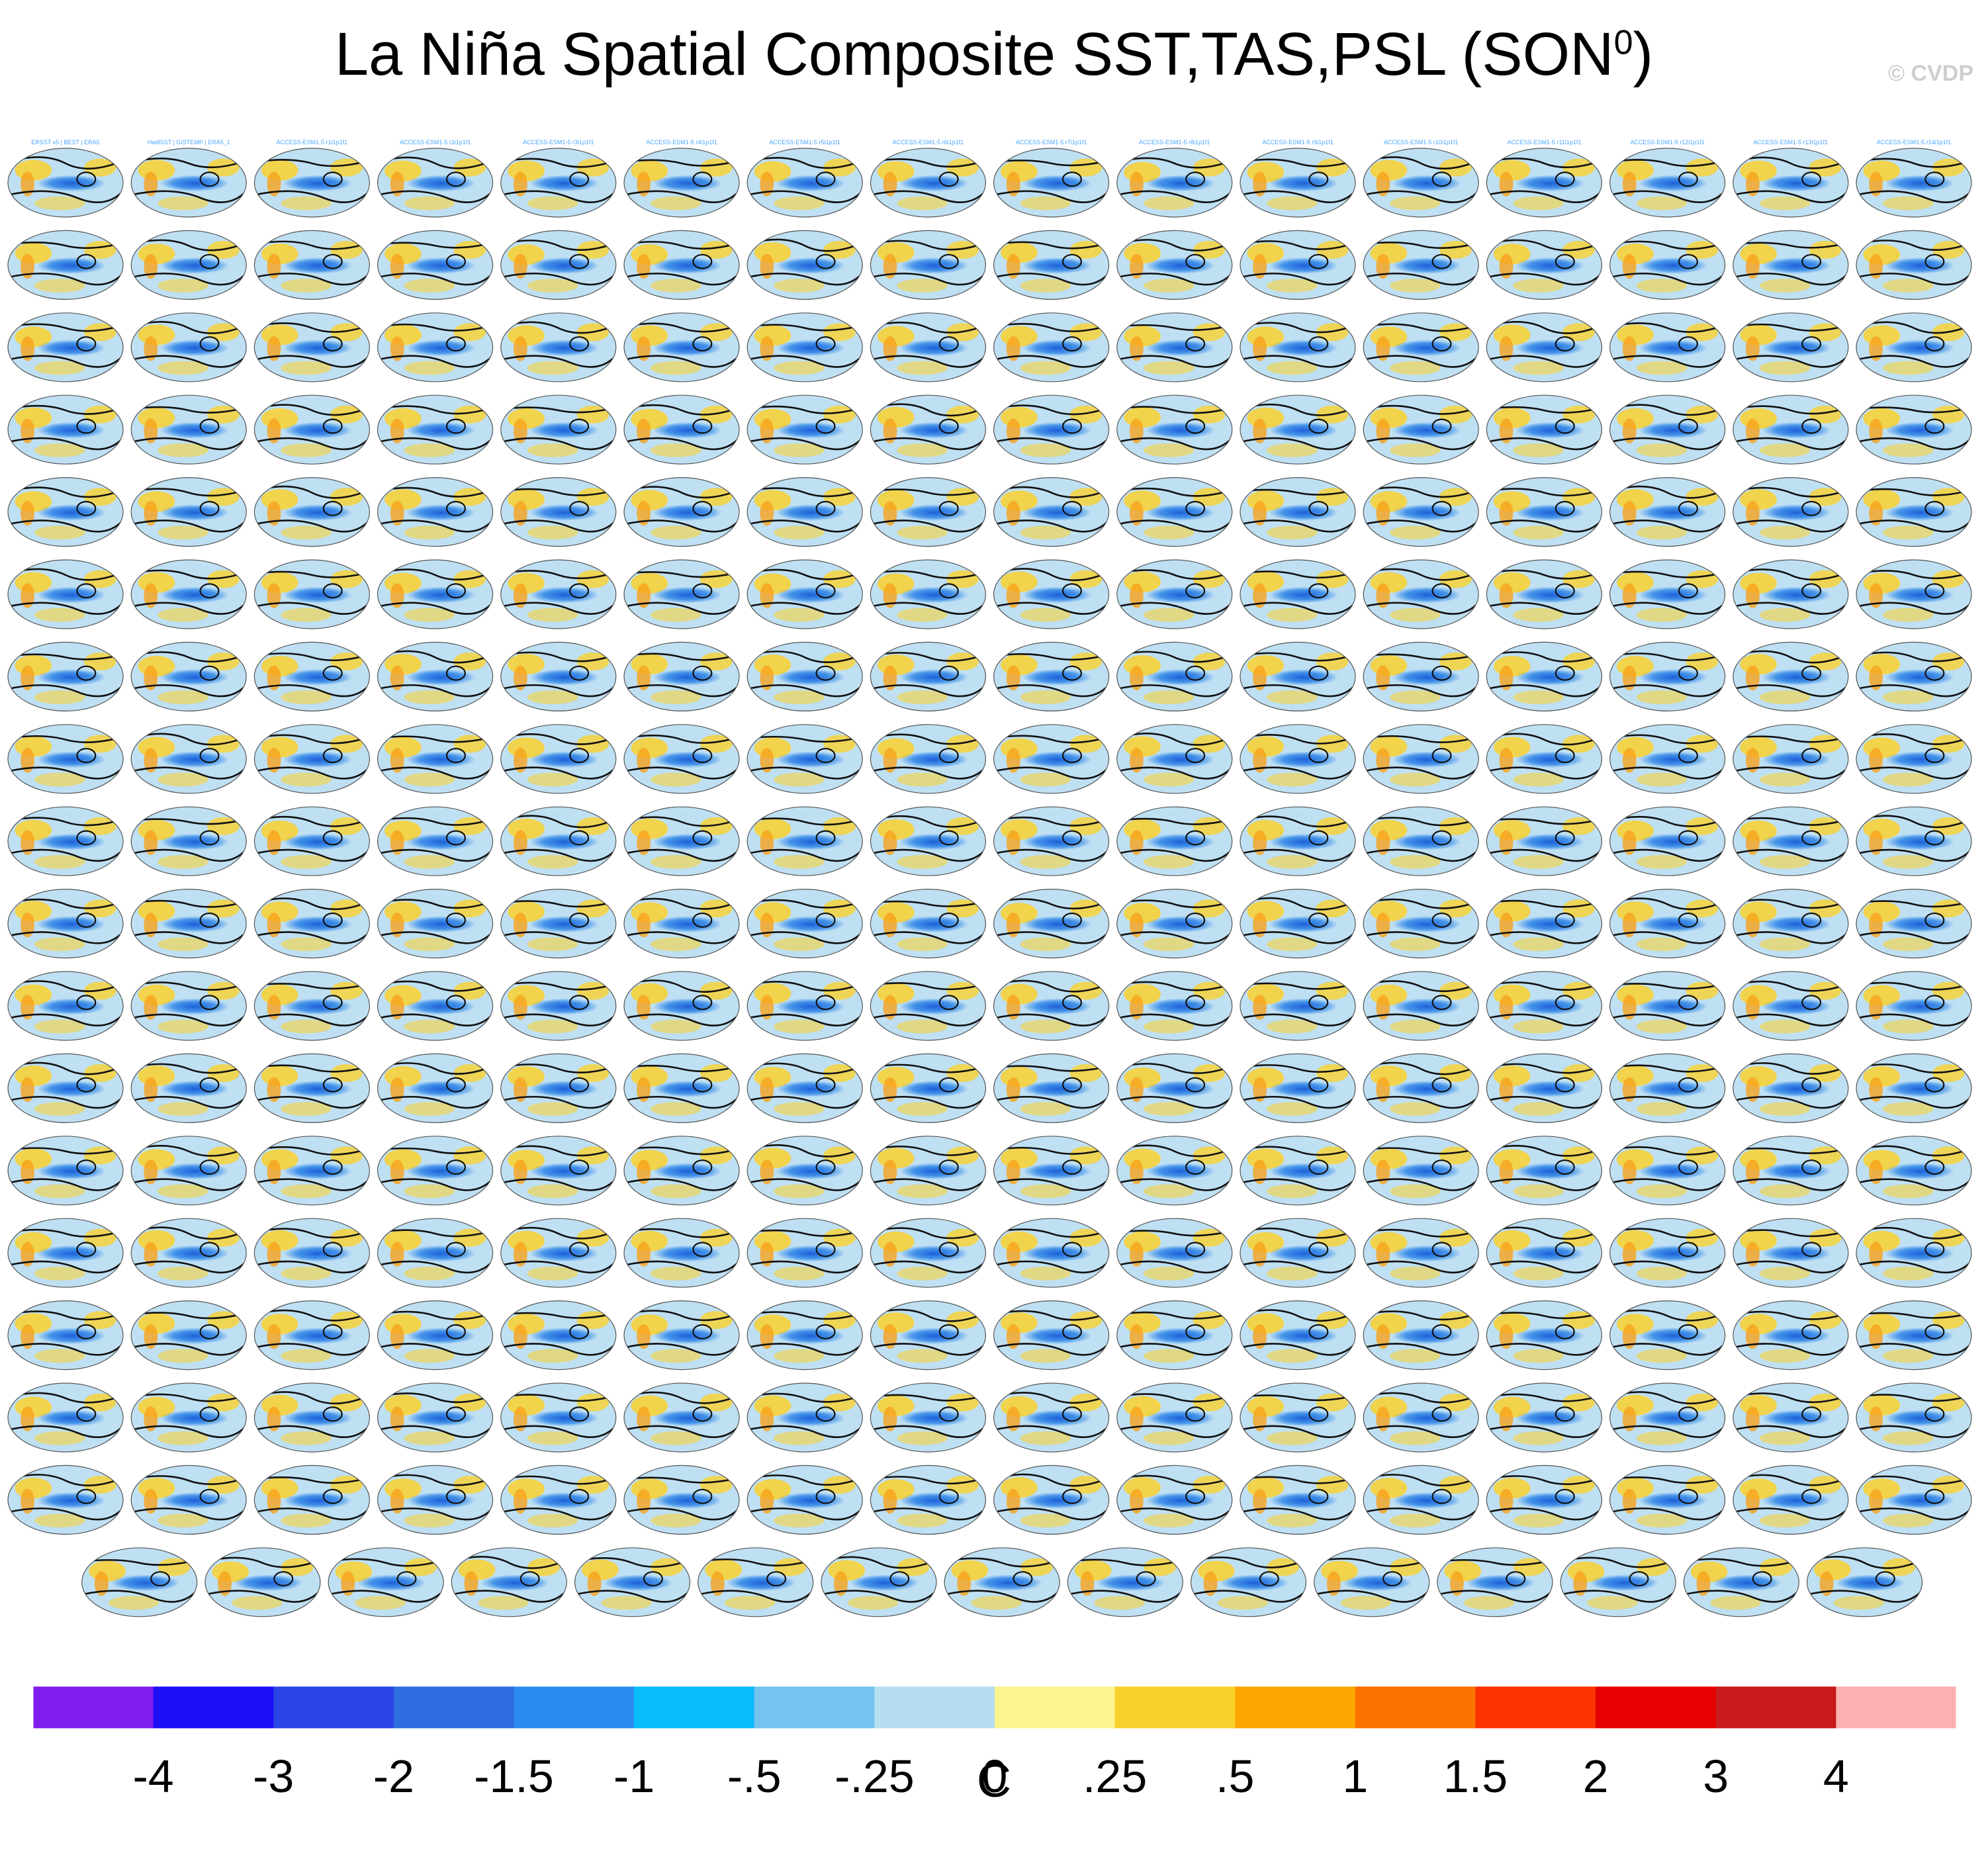 This screenshot has height=1853, width=1988. What do you see at coordinates (1051, 179) in the screenshot?
I see `map-panel: ACCESS-ESM1-5 r7i1p1f1` at bounding box center [1051, 179].